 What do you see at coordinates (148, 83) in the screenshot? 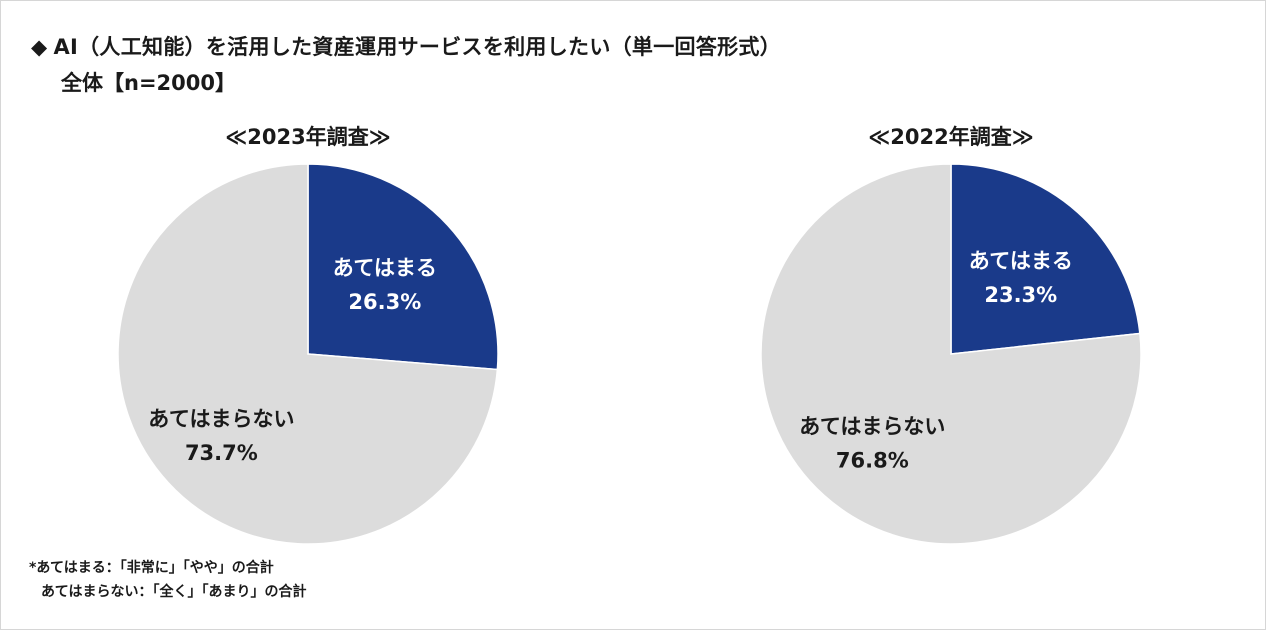
I see `chart-subtitle: 全体【n=2000】` at bounding box center [148, 83].